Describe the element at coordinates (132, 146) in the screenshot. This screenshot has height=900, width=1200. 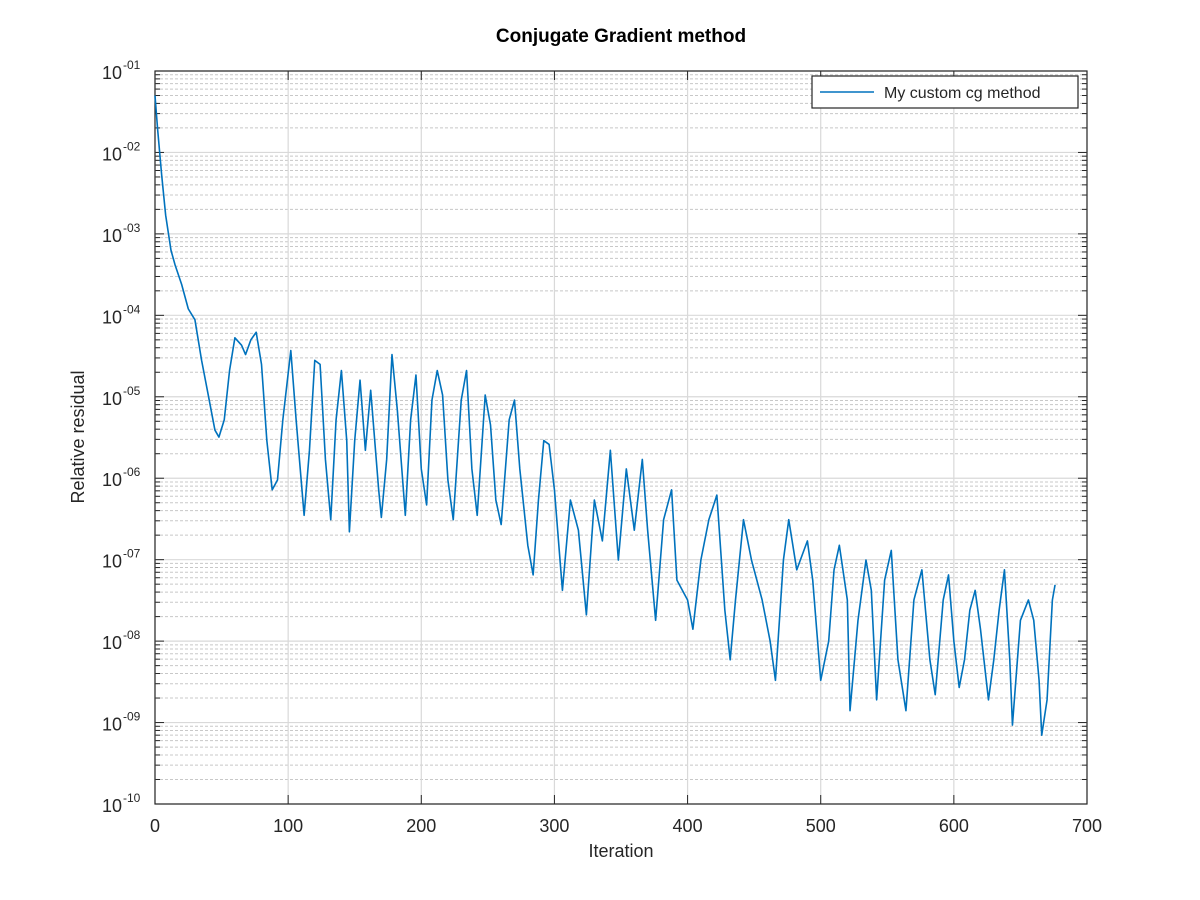
I see `y-tick-exponent: -02` at that location.